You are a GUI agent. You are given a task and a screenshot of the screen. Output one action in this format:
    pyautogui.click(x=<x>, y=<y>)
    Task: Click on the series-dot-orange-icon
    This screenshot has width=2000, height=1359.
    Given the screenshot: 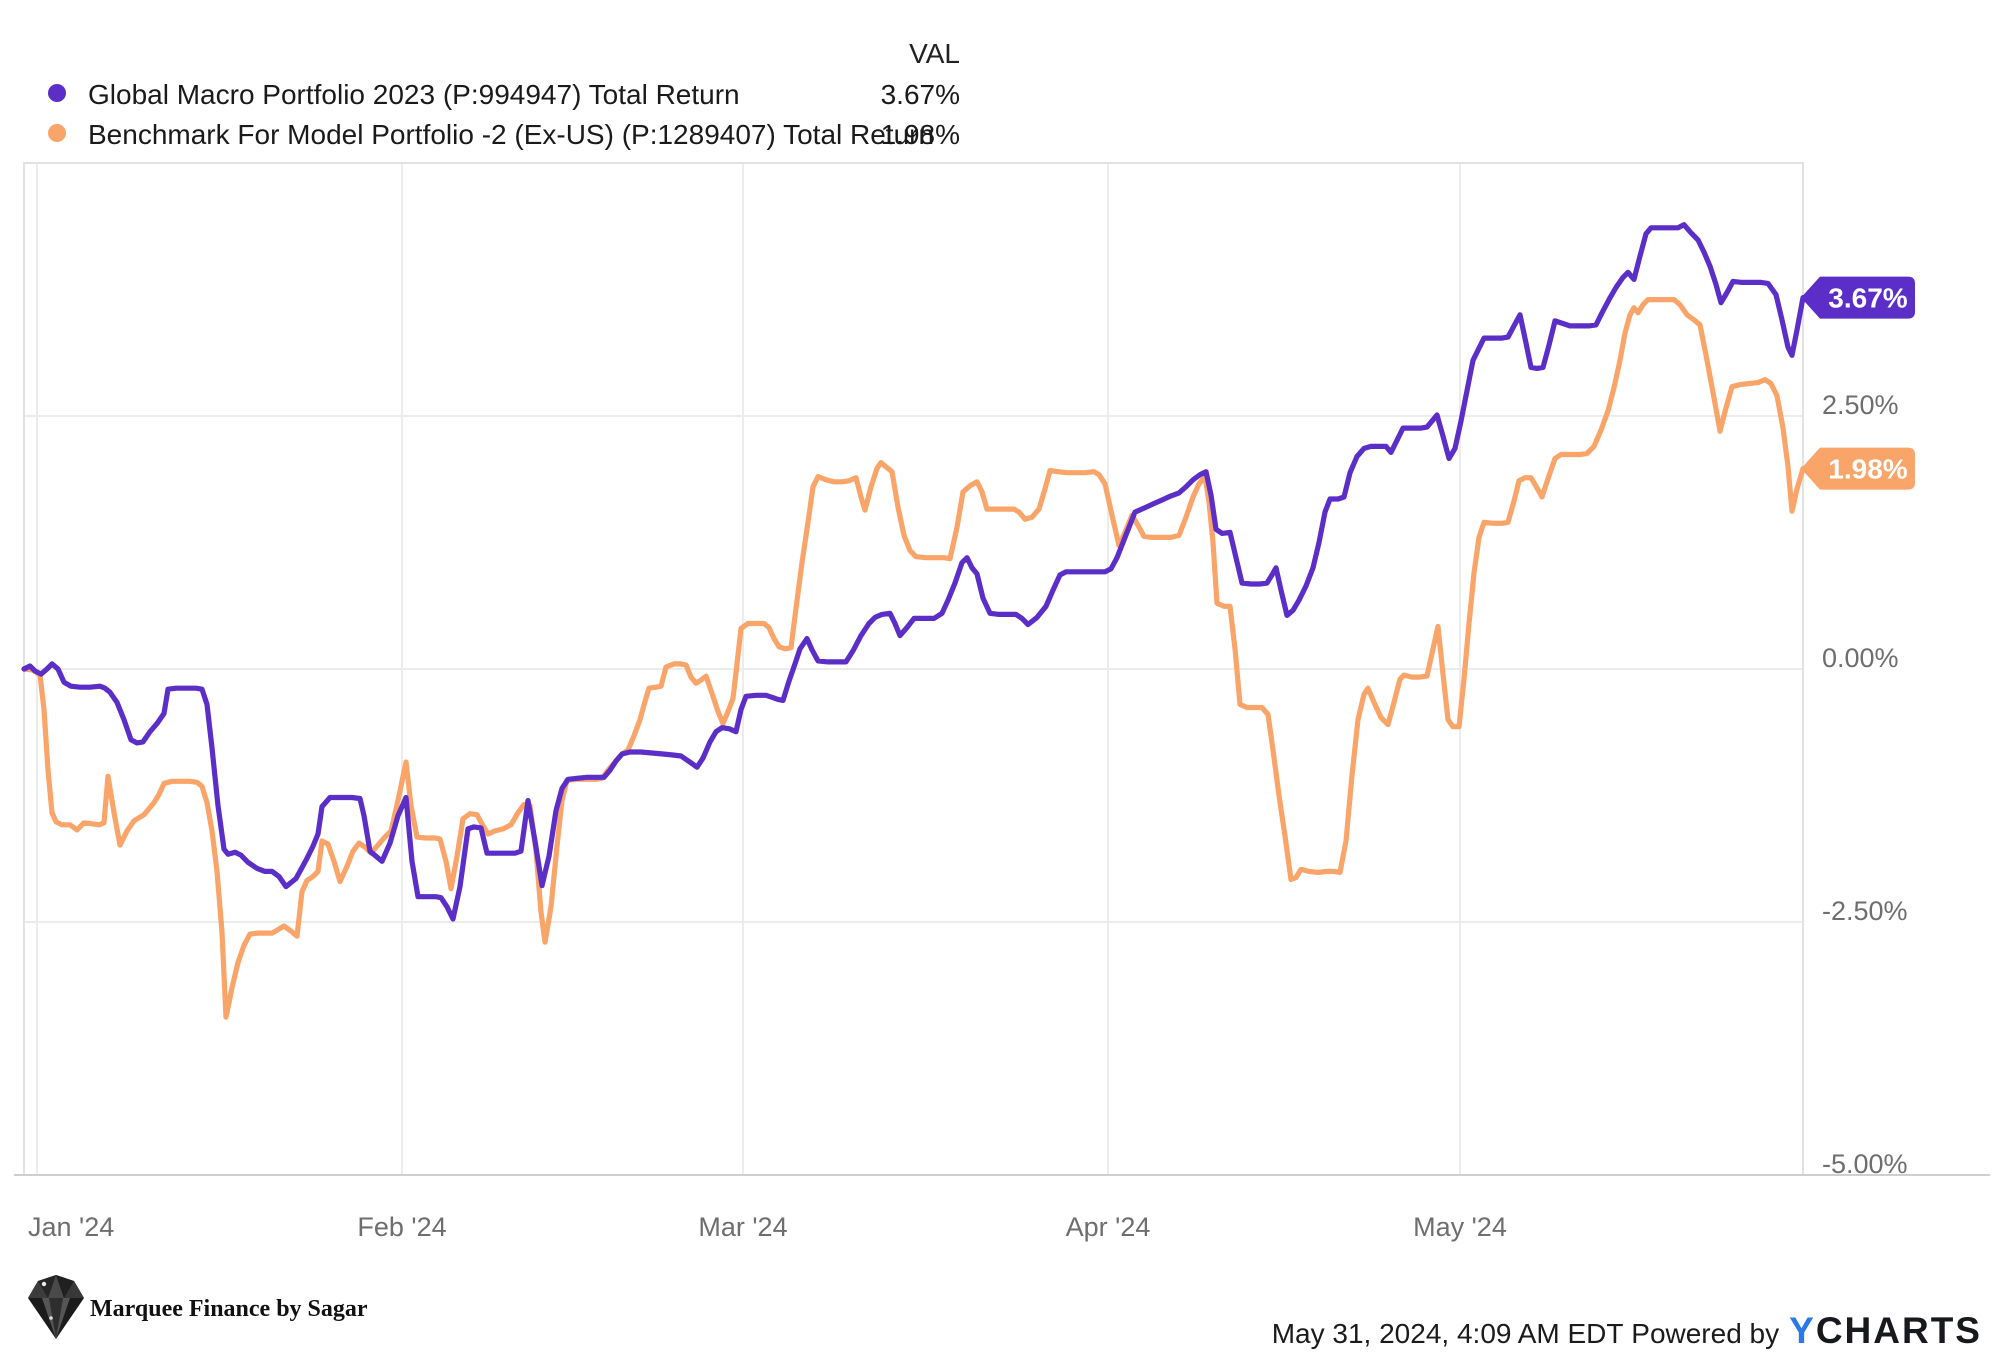 What is the action you would take?
    pyautogui.click(x=57, y=133)
    